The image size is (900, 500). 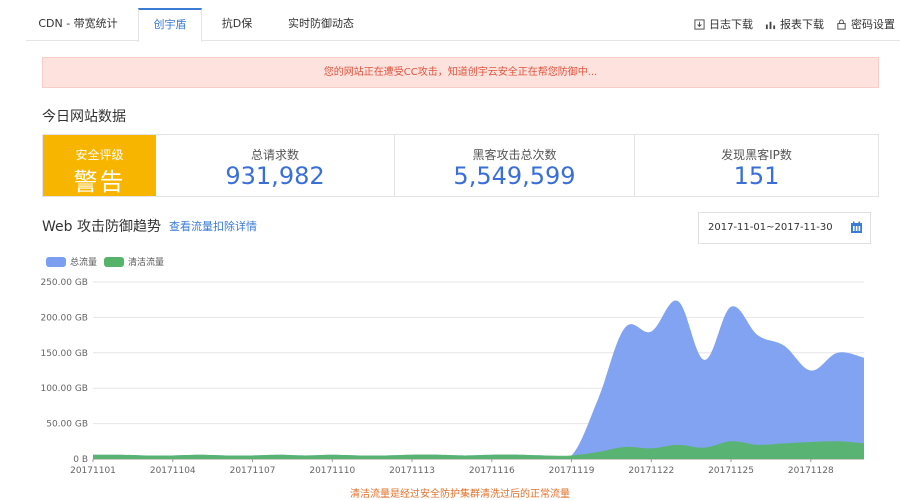 What do you see at coordinates (99, 155) in the screenshot?
I see `security-rating-label: 安全评级` at bounding box center [99, 155].